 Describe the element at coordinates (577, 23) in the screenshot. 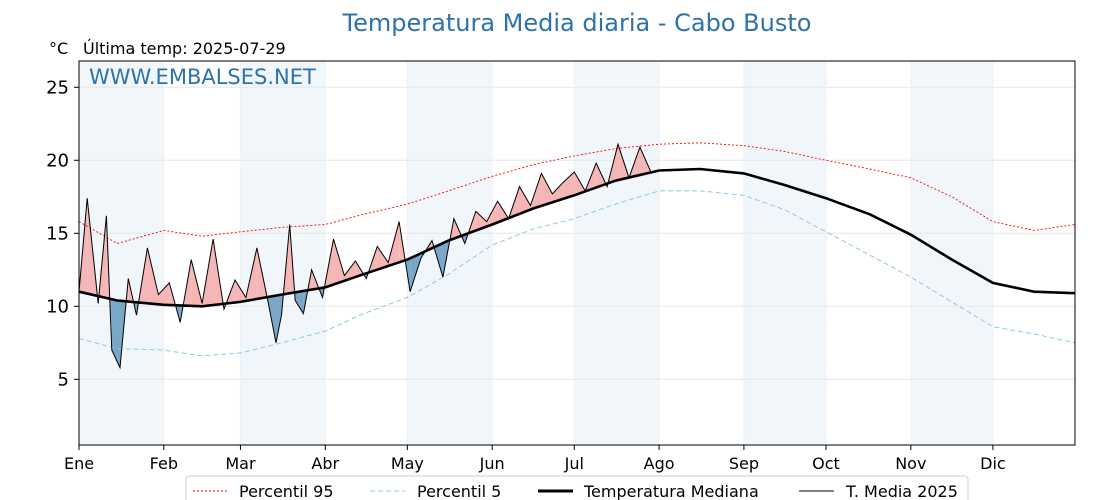

I see `chart-title: Temperatura Media diaria - Cabo Busto` at that location.